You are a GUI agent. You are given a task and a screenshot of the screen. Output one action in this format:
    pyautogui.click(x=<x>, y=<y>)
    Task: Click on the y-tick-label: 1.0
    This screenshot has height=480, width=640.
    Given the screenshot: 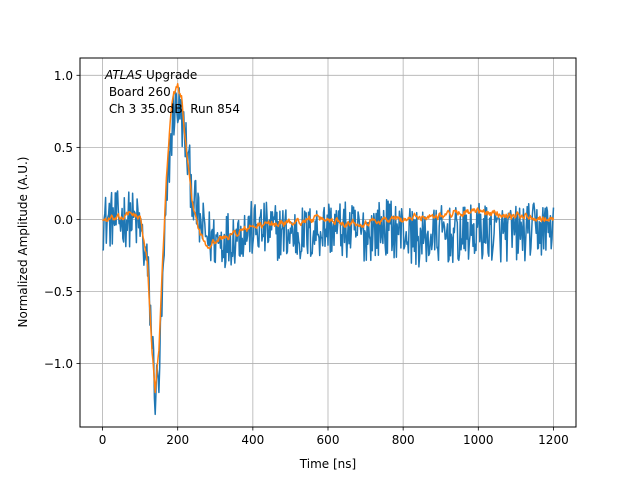 What is the action you would take?
    pyautogui.click(x=63, y=76)
    